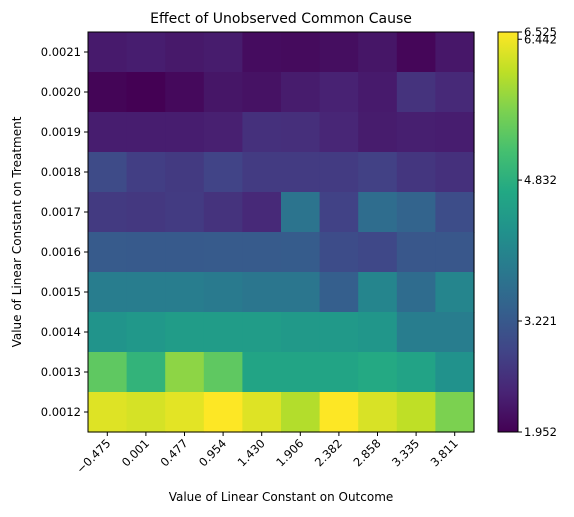 The width and height of the screenshot is (574, 517). Describe the element at coordinates (61, 252) in the screenshot. I see `y-tick-label: 0.0016` at that location.